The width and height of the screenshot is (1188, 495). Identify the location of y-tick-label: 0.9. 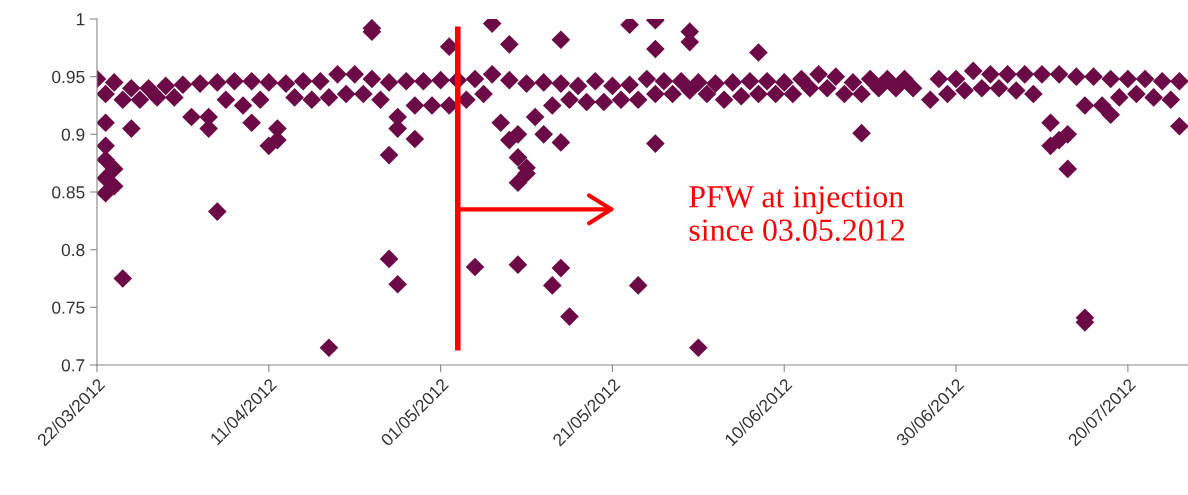
(73, 134).